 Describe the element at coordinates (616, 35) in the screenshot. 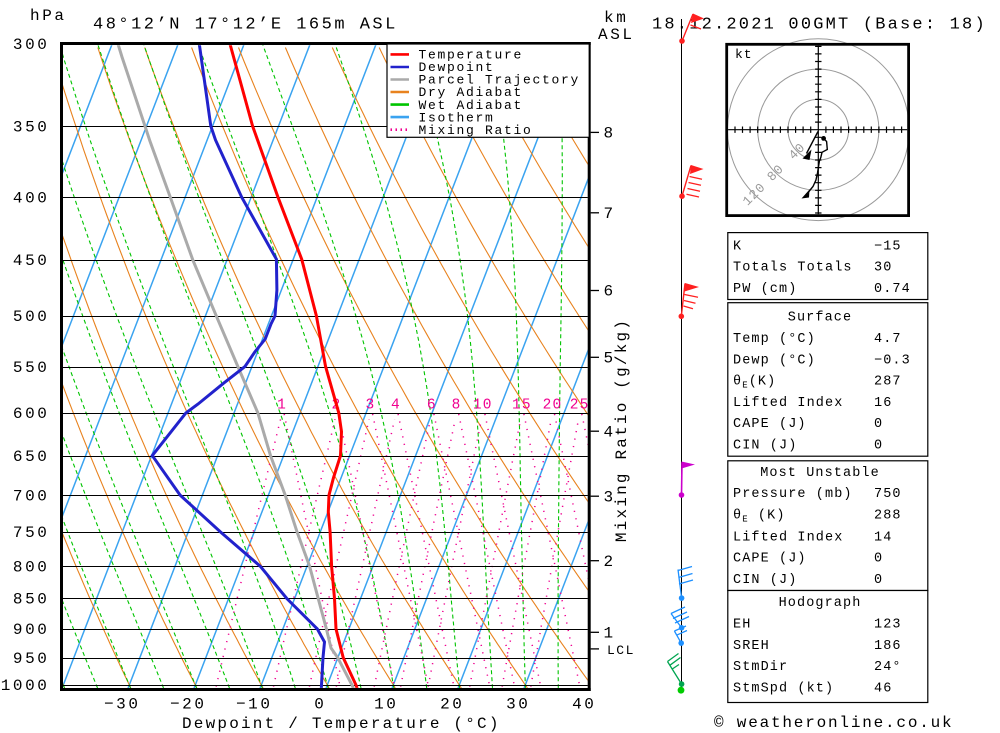

I see `svg-text: ASL` at that location.